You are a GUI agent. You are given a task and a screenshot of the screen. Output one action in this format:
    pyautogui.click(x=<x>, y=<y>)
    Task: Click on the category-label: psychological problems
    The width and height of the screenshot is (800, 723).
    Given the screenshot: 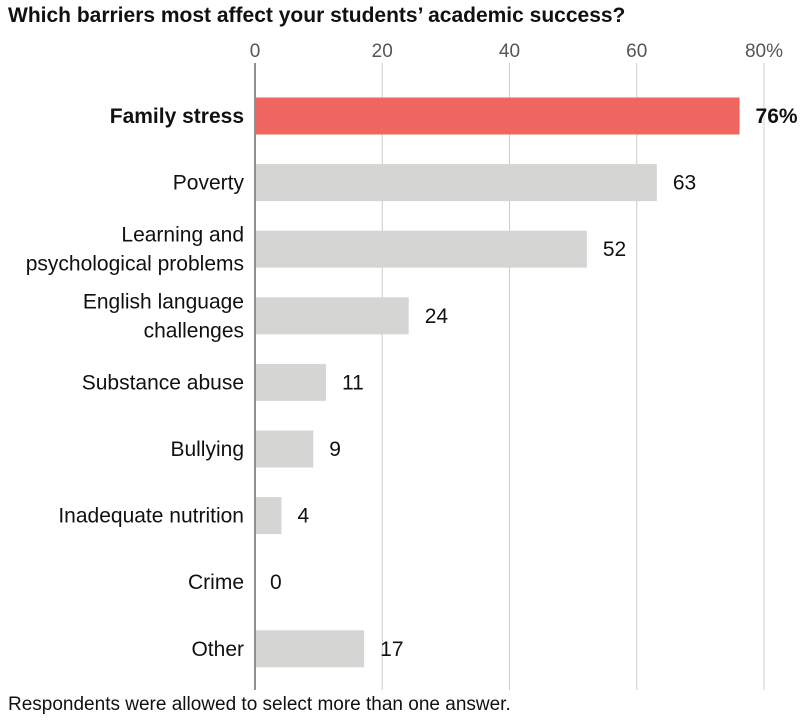 What is the action you would take?
    pyautogui.click(x=135, y=264)
    